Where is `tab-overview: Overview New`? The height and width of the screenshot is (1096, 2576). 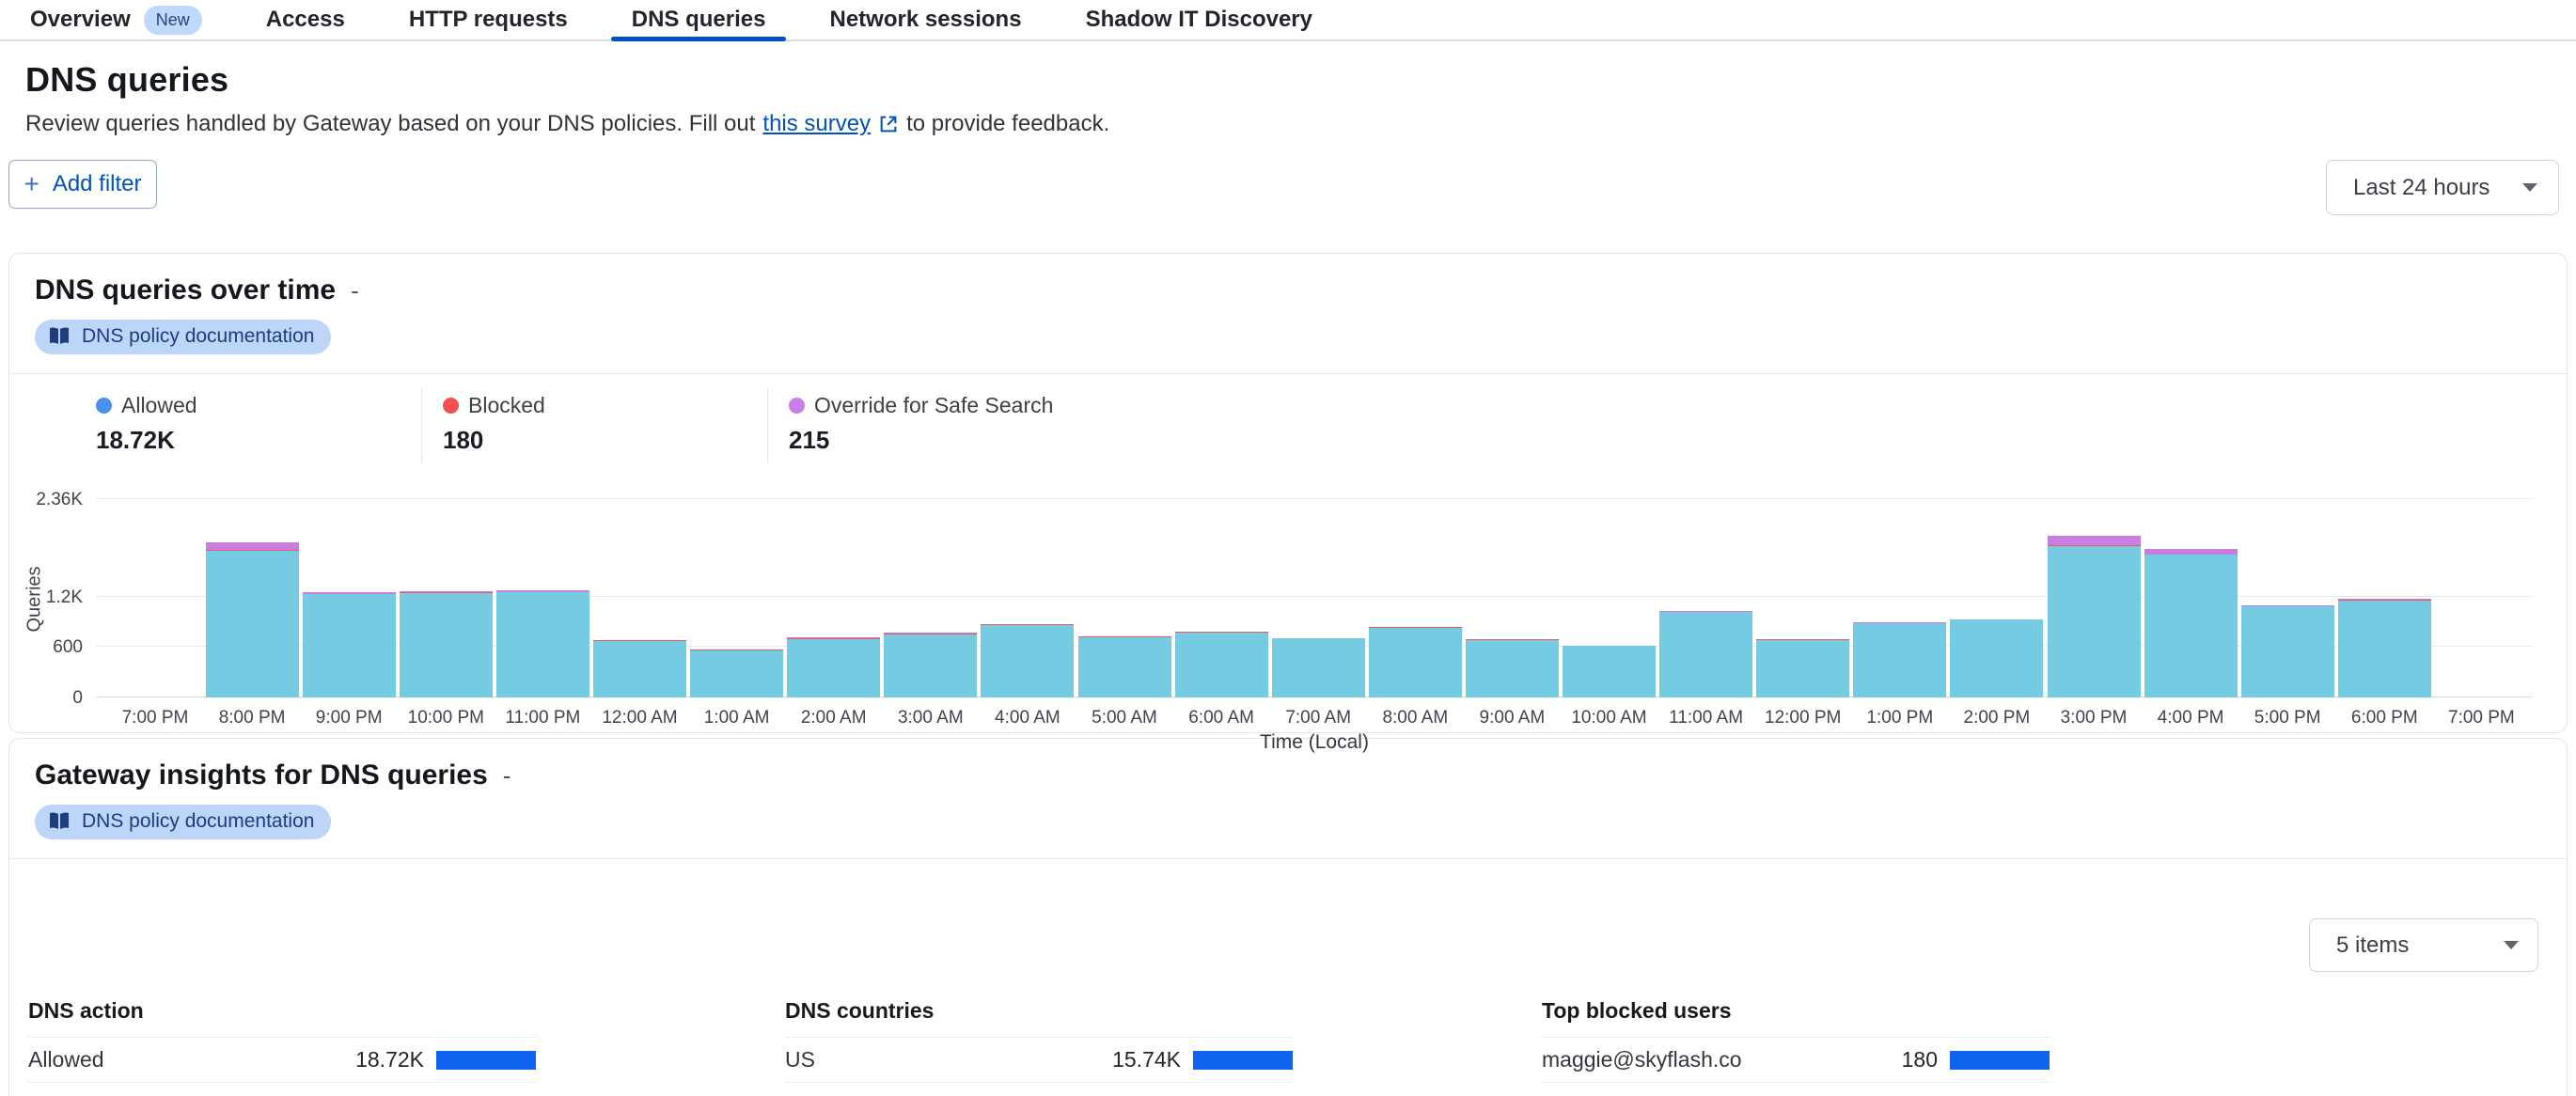
tab-overview: Overview New is located at coordinates (116, 19).